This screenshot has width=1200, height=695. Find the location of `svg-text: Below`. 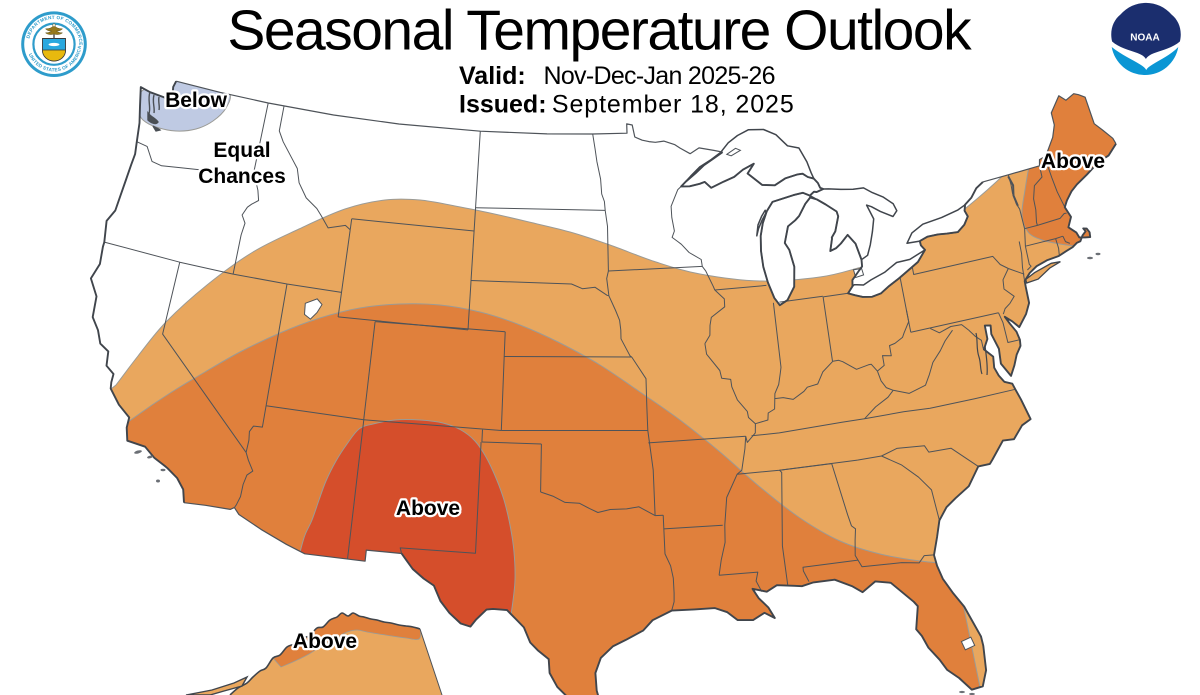

svg-text: Below is located at coordinates (196, 100).